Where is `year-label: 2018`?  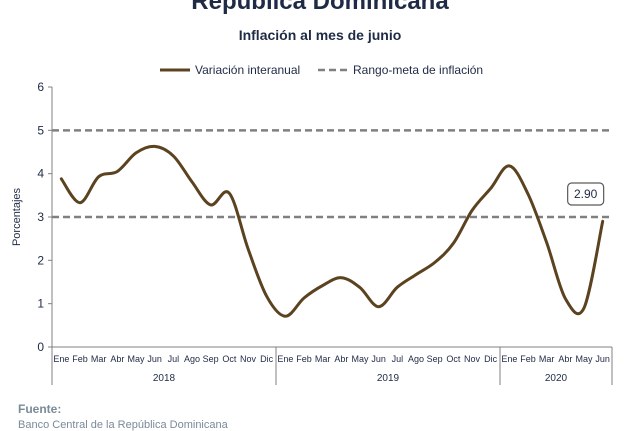 year-label: 2018 is located at coordinates (164, 378).